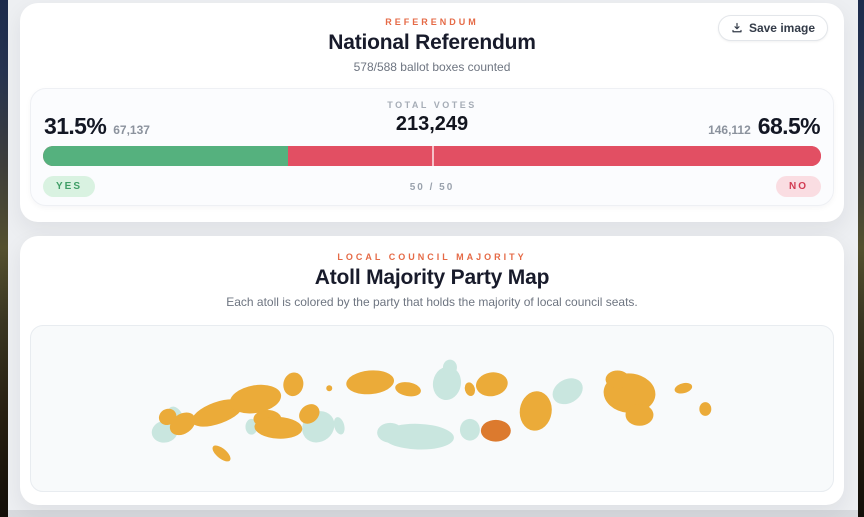 This screenshot has width=864, height=517. What do you see at coordinates (433, 513) in the screenshot?
I see `bottom-edge` at bounding box center [433, 513].